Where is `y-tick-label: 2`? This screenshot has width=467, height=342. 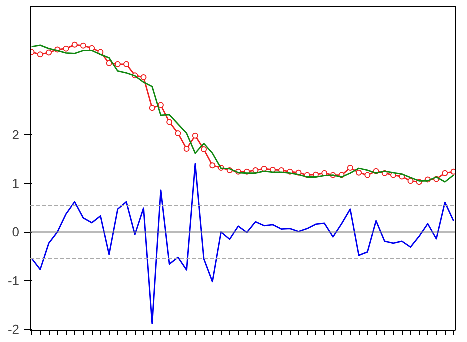
y-tick-label: 2 is located at coordinates (16, 134).